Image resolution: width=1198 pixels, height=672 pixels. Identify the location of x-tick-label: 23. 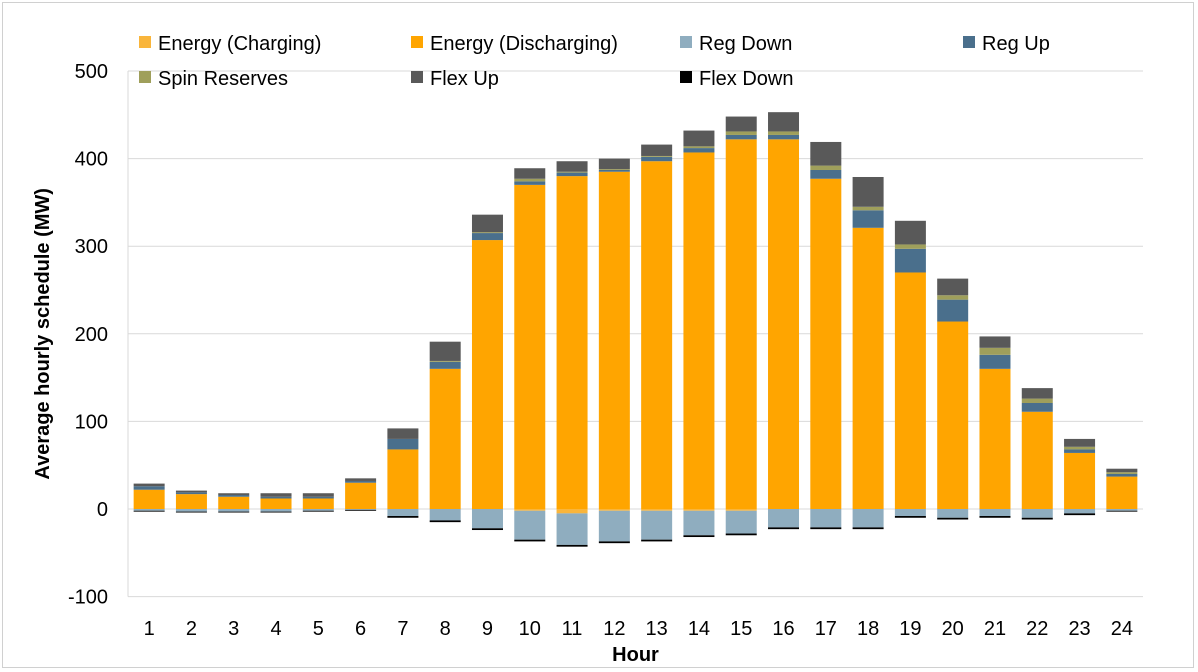
(1079, 629).